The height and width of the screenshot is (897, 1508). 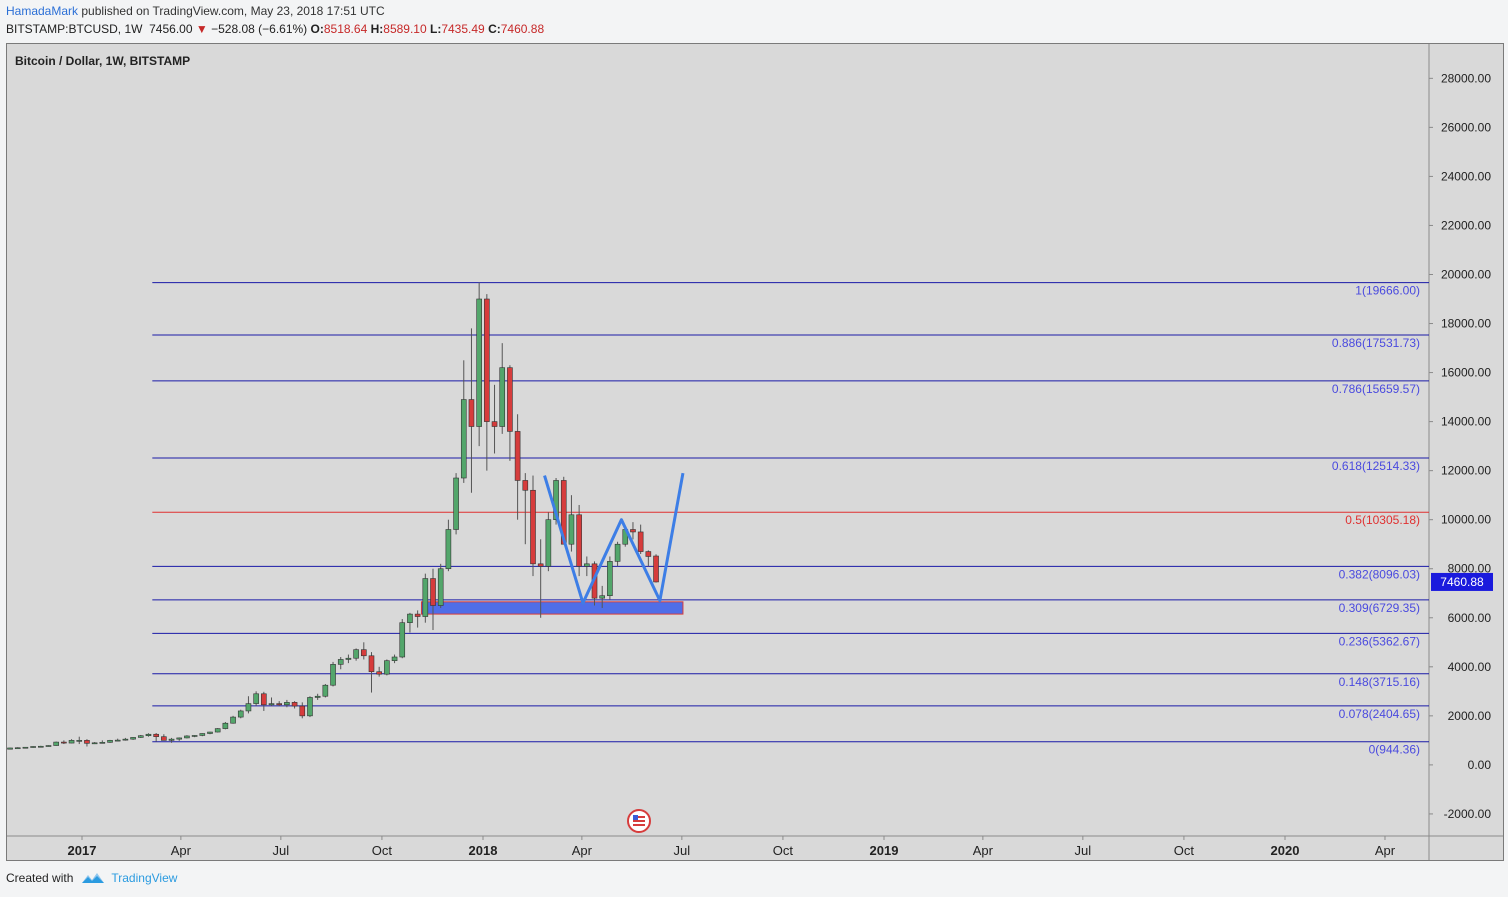 What do you see at coordinates (436, 29) in the screenshot?
I see `low-label: L:` at bounding box center [436, 29].